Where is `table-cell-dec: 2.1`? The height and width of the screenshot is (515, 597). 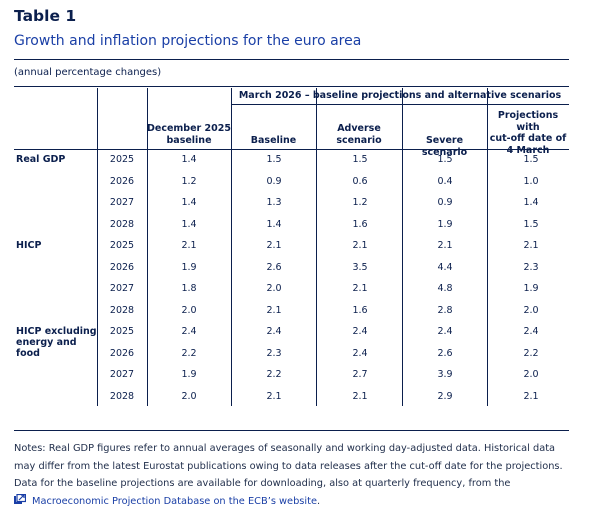
table-cell-dec: 2.1 is located at coordinates (189, 245).